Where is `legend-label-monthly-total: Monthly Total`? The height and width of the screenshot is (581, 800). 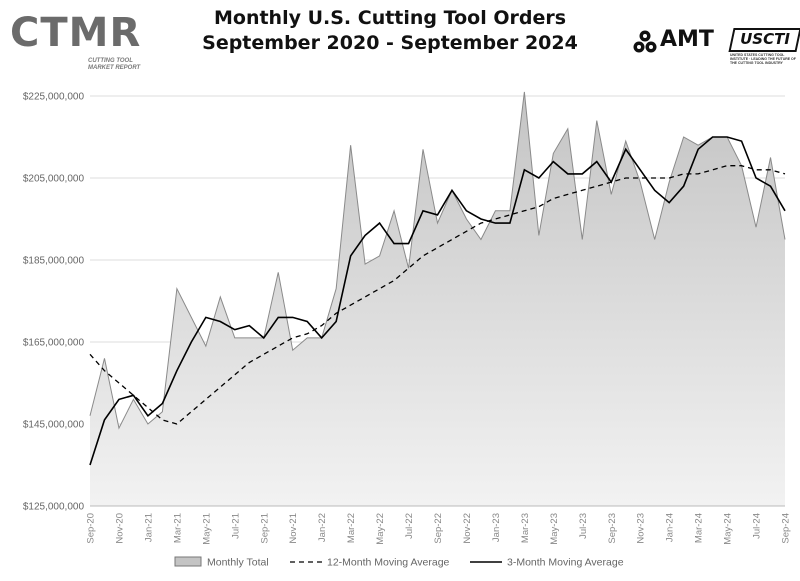
legend-label-monthly-total: Monthly Total is located at coordinates (238, 563).